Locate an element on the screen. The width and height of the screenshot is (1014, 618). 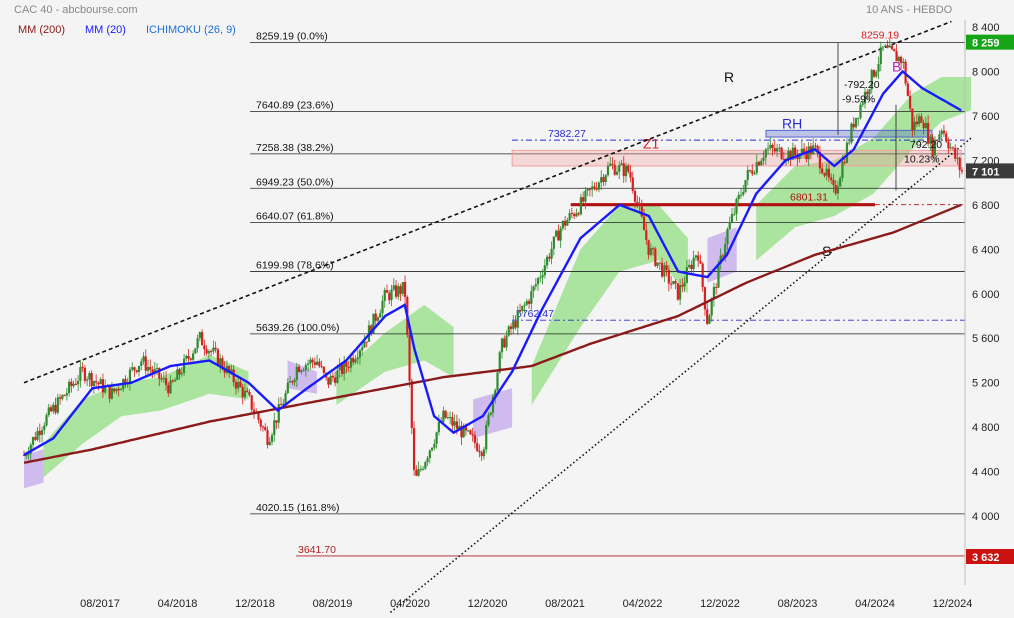
fib-label-4: 6640.07 (61.8%) is located at coordinates (295, 217).